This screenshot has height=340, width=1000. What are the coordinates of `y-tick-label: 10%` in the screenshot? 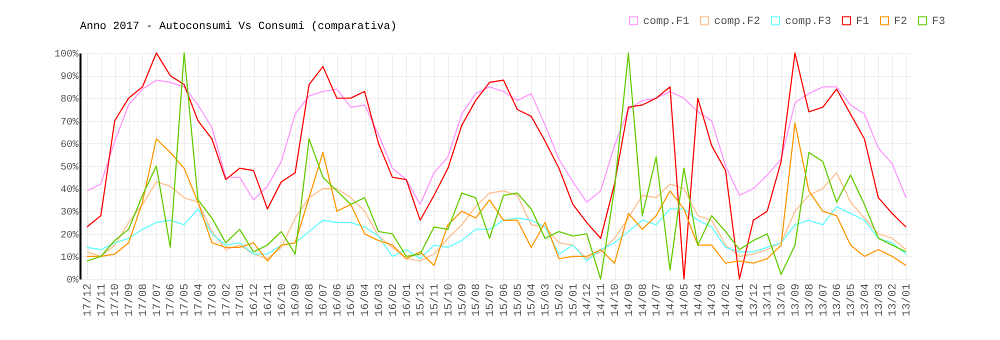 It's located at (69, 258).